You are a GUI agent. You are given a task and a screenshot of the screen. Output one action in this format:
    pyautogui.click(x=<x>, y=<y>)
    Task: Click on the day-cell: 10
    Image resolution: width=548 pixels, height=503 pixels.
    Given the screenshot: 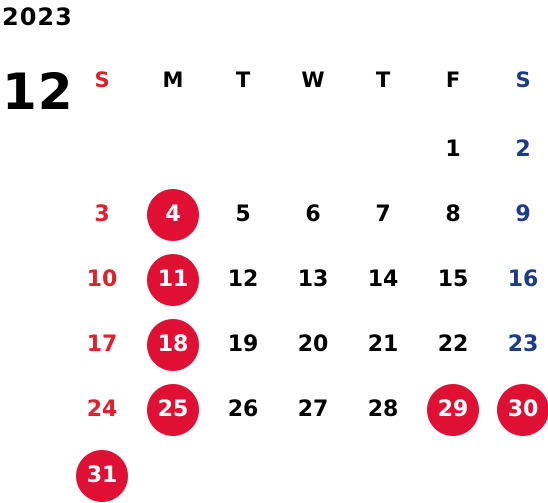 What is the action you would take?
    pyautogui.click(x=102, y=279)
    